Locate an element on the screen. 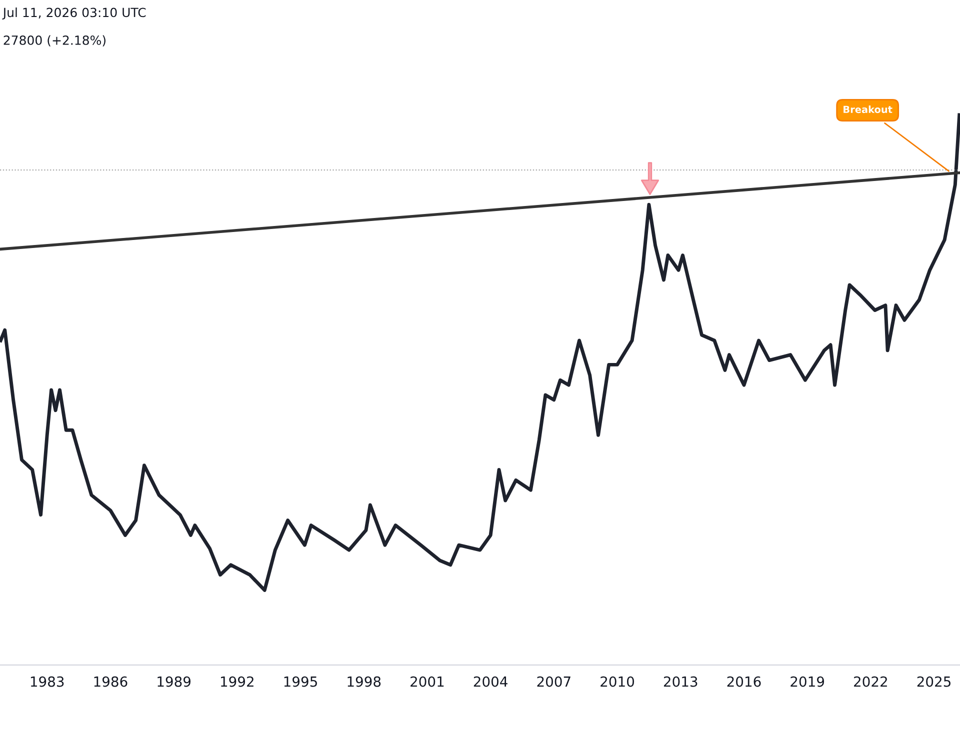  x-tick-label: 2025 is located at coordinates (933, 681).